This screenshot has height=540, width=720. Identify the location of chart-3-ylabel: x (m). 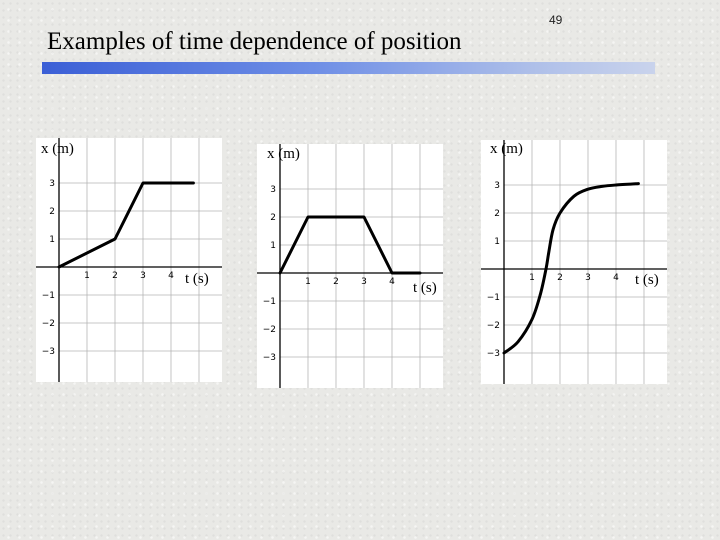
(506, 149).